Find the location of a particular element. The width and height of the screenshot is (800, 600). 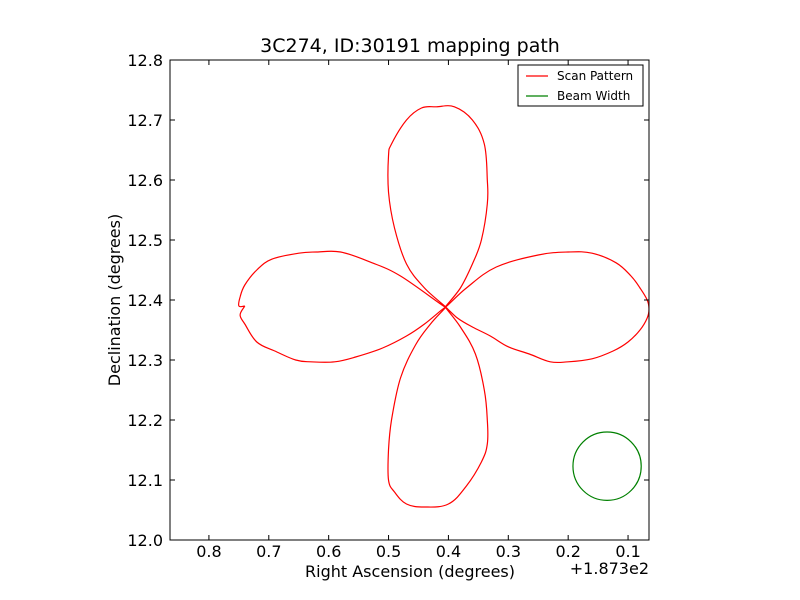

y-tick-label: 12.5 is located at coordinates (145, 240).